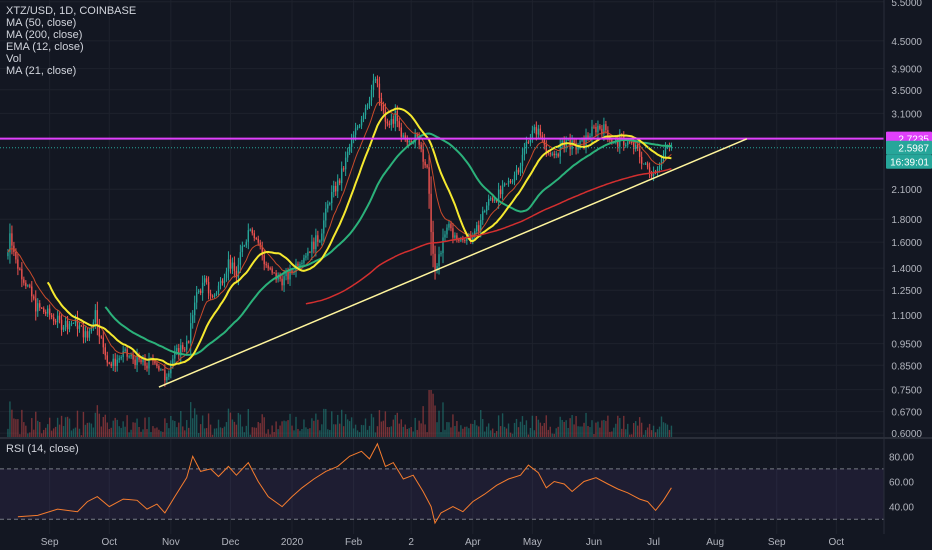 The height and width of the screenshot is (550, 932). Describe the element at coordinates (906, 190) in the screenshot. I see `price-tick-label: 2.1000` at that location.